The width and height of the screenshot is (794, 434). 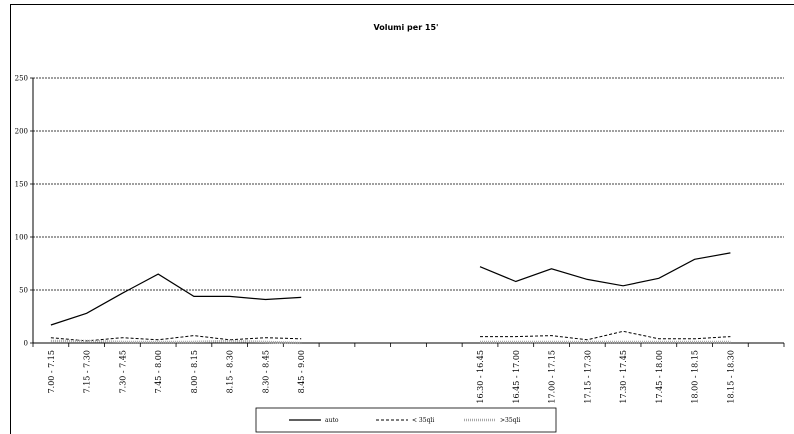 I want to click on chart-title: Volumi per 15', so click(x=405, y=27).